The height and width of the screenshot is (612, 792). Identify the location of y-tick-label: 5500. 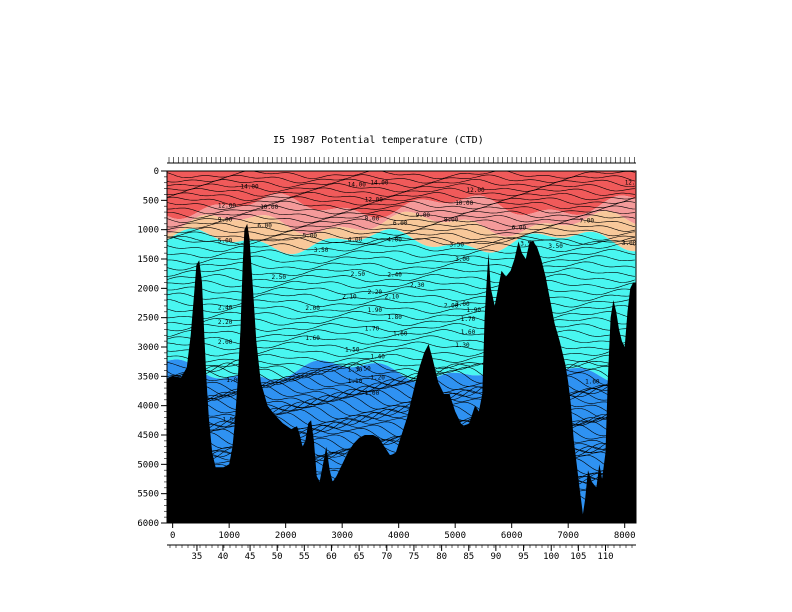
(148, 495).